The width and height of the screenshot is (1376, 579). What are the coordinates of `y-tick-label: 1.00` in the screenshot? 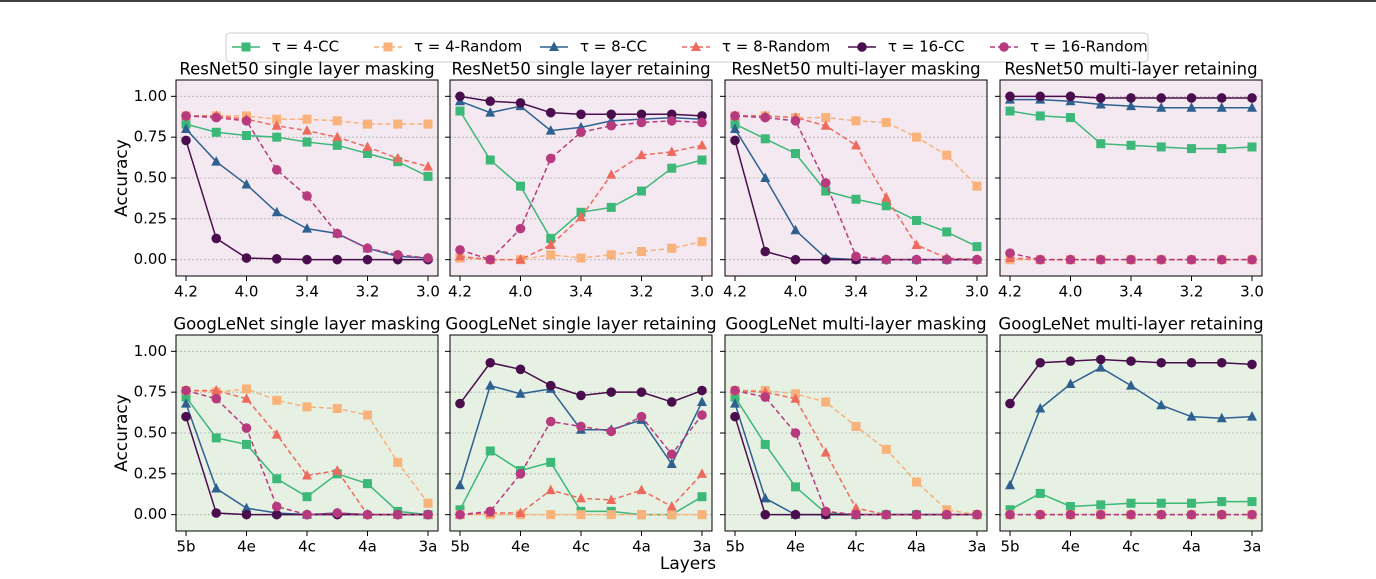 It's located at (150, 96).